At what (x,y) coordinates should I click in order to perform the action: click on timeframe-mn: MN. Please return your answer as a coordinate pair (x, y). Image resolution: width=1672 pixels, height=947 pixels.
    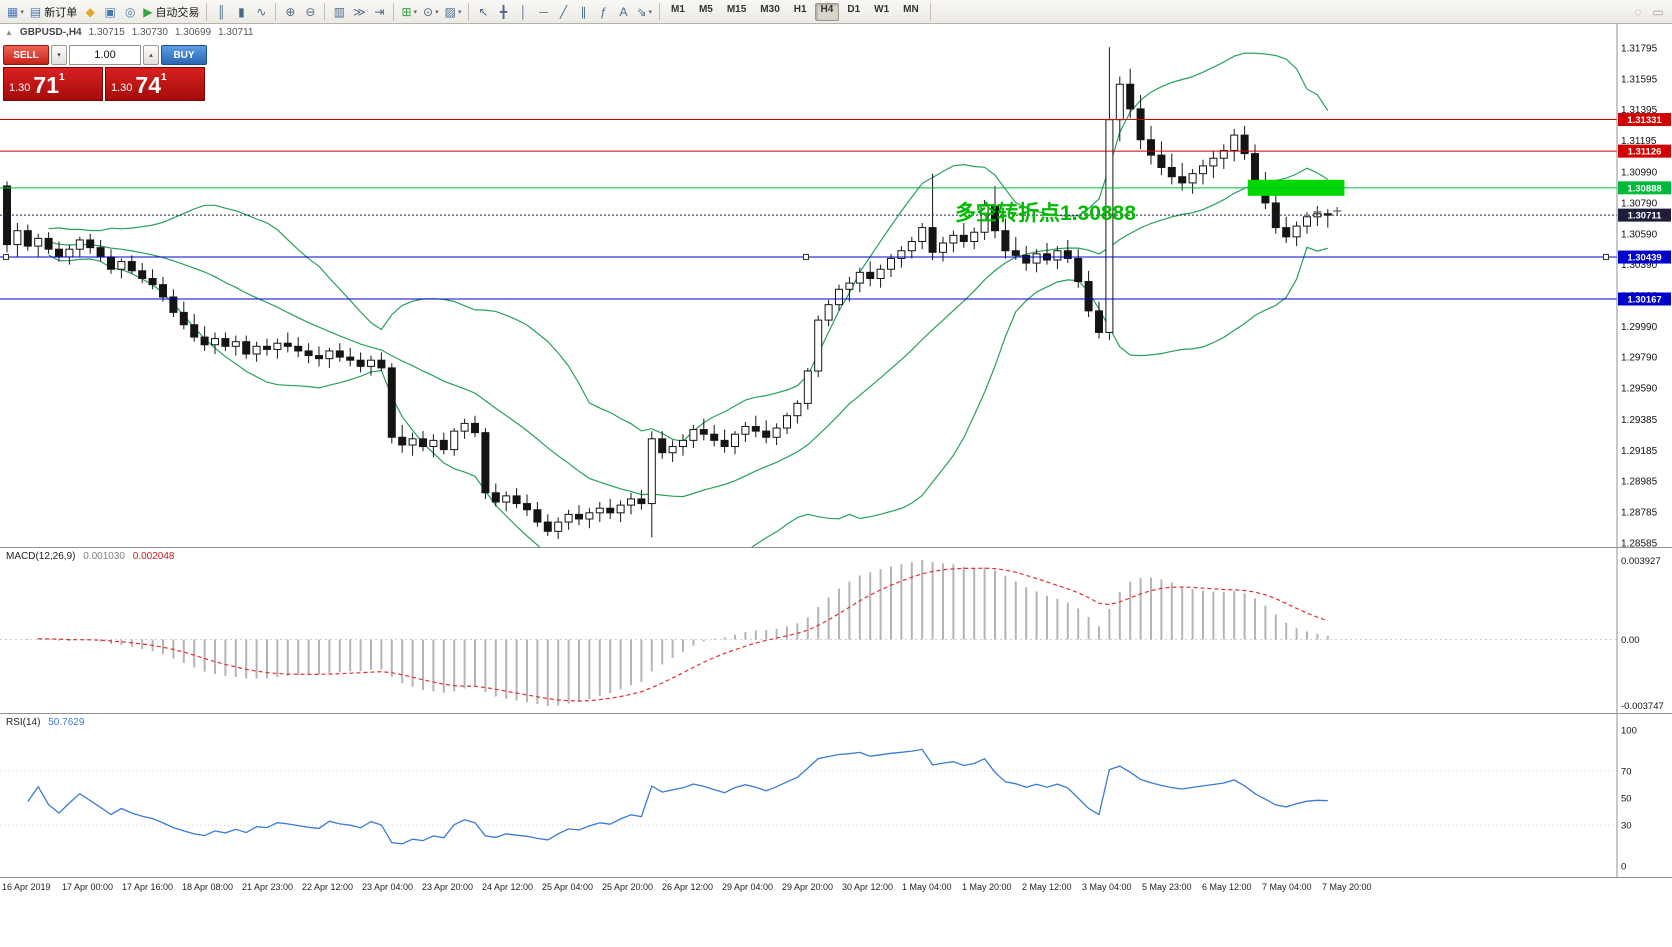
    Looking at the image, I should click on (911, 9).